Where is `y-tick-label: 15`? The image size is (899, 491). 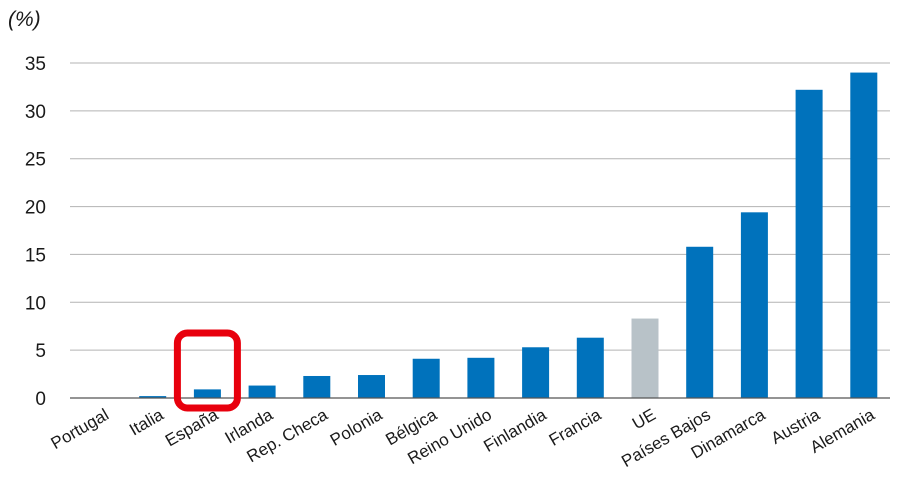
y-tick-label: 15 is located at coordinates (35, 255).